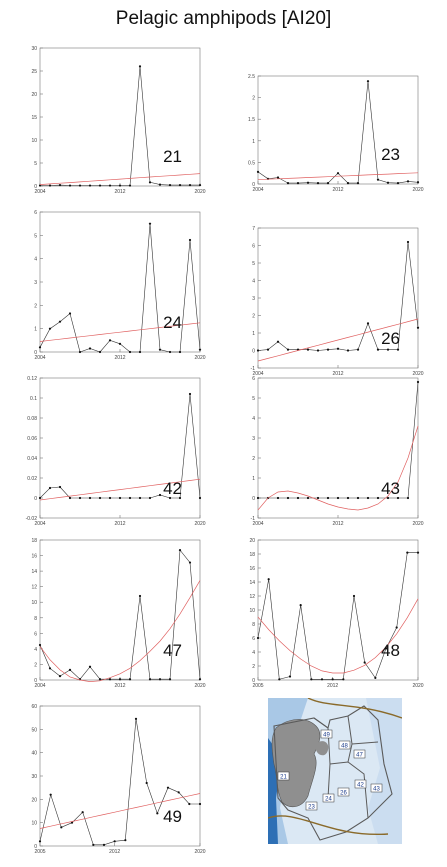 The height and width of the screenshot is (867, 447). I want to click on y-tick-label: 0.12, so click(32, 379).